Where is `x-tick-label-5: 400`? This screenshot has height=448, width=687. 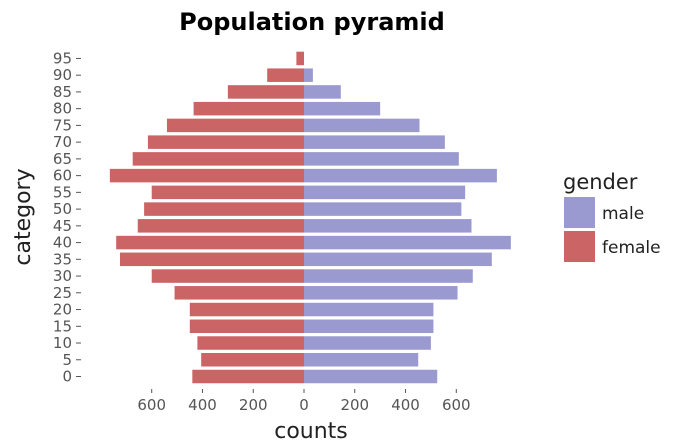 x-tick-label-5: 400 is located at coordinates (405, 405).